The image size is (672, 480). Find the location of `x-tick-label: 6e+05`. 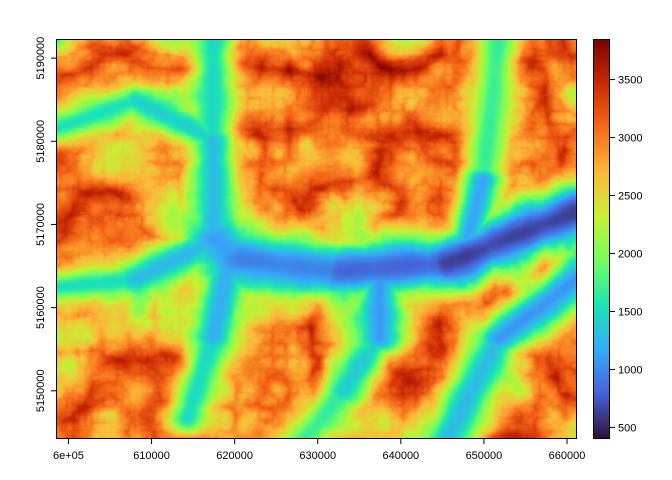

x-tick-label: 6e+05 is located at coordinates (68, 456).